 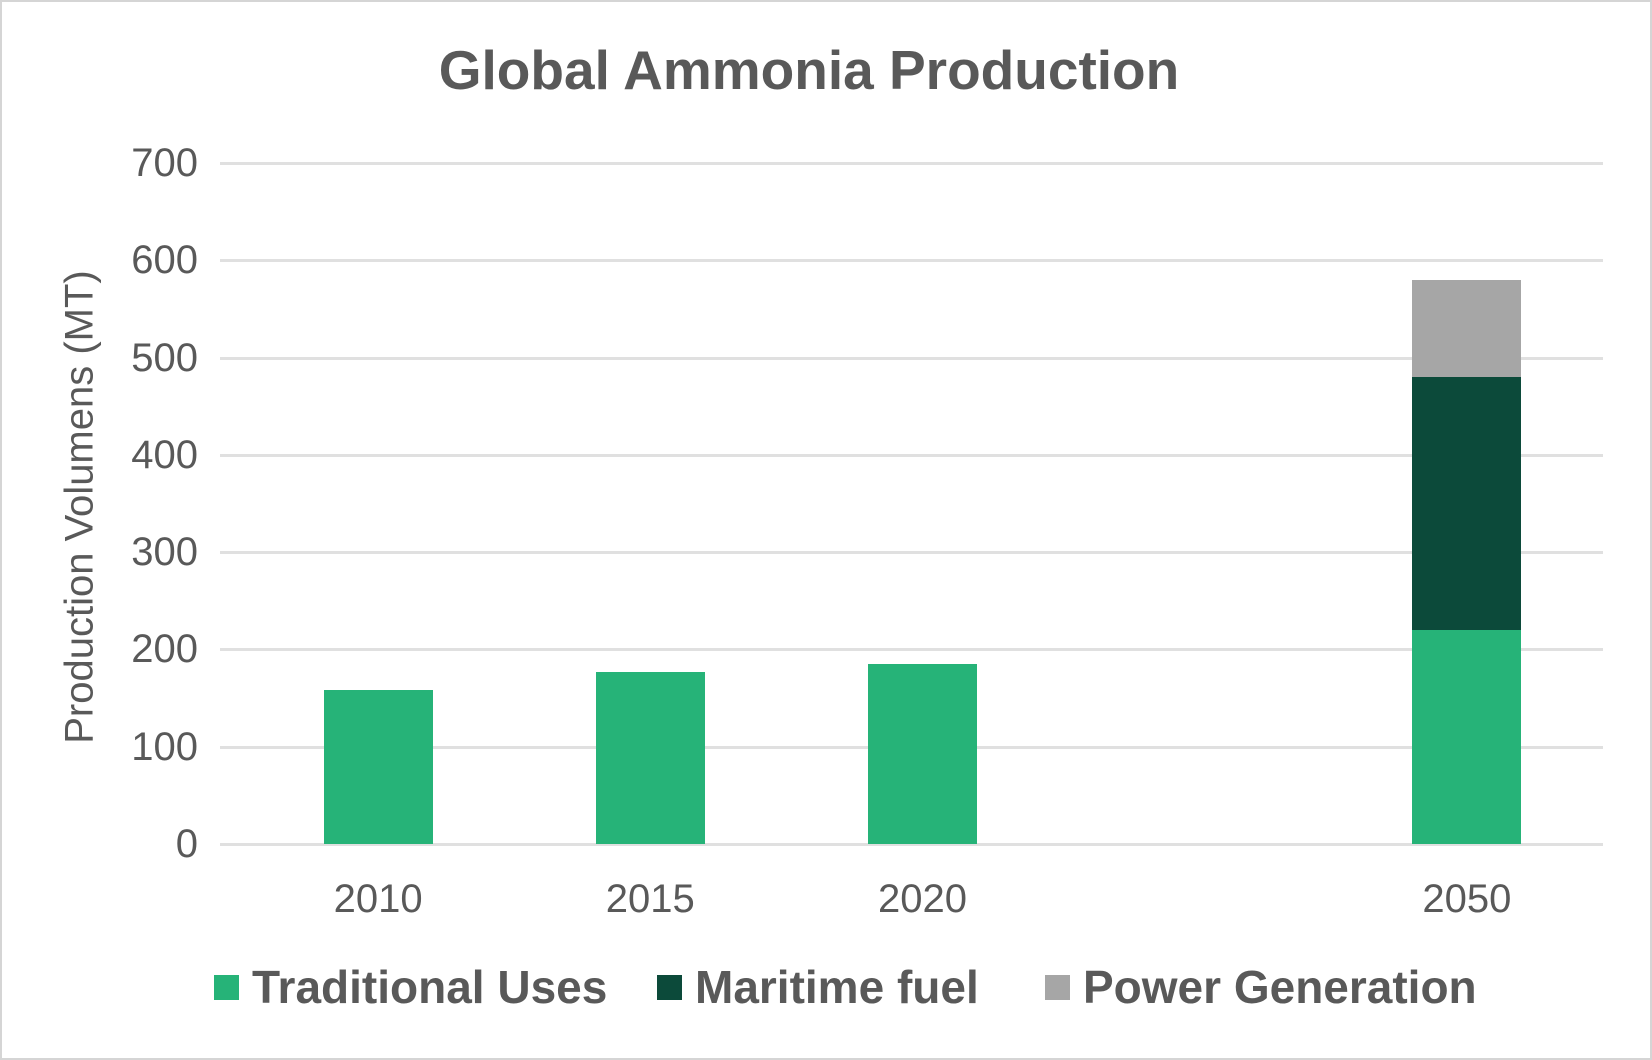 What do you see at coordinates (164, 552) in the screenshot?
I see `y-tick-label-300: 300` at bounding box center [164, 552].